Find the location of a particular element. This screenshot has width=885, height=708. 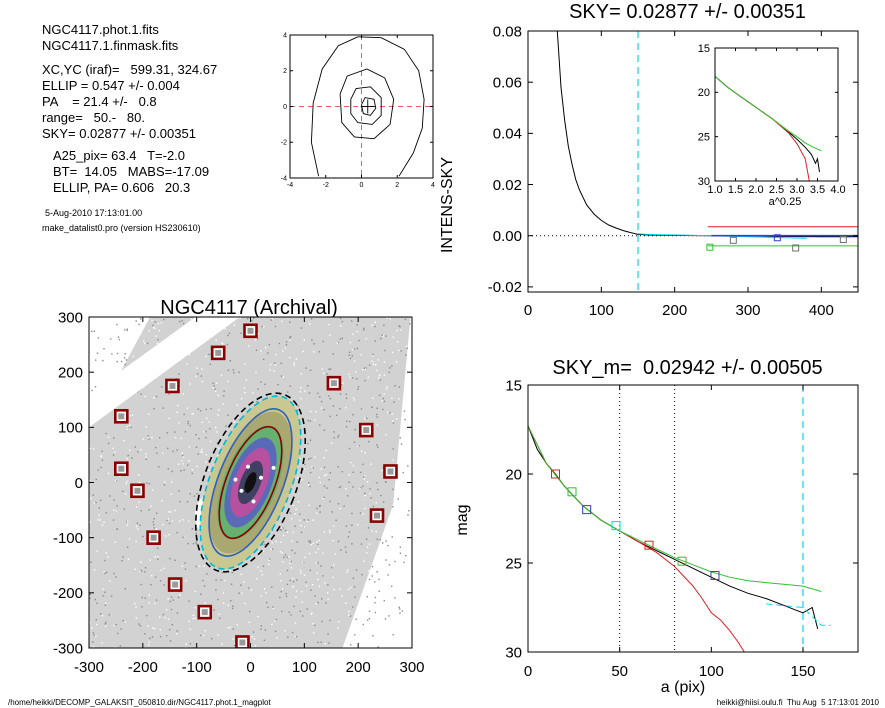

galaxy-xtick-label: -100 is located at coordinates (197, 667).